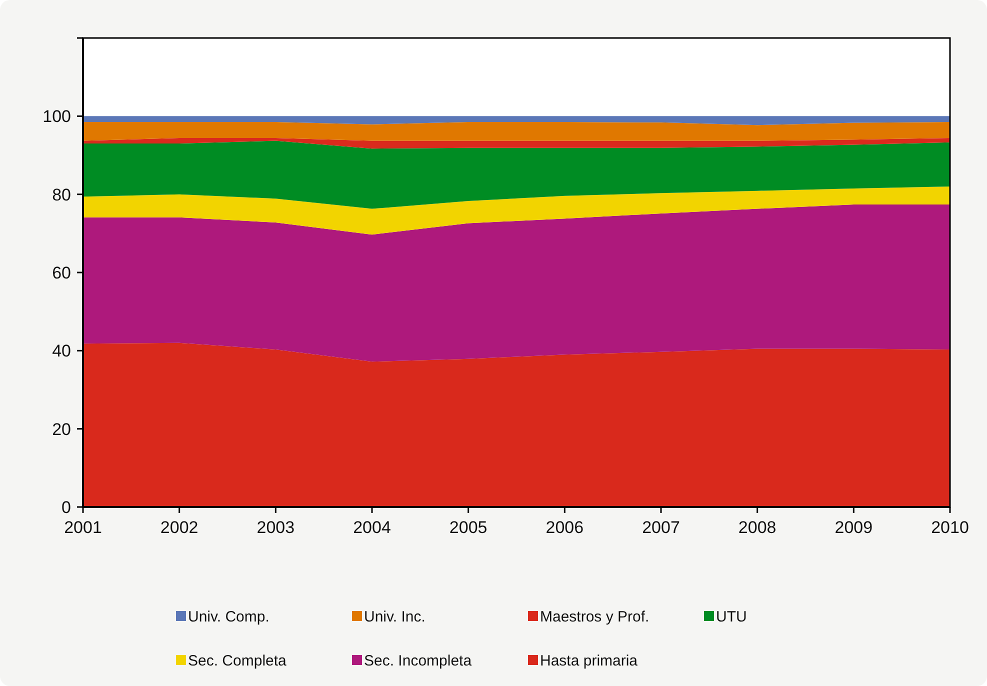 This screenshot has height=686, width=987. Describe the element at coordinates (468, 527) in the screenshot. I see `x-tick-label: 2005` at that location.